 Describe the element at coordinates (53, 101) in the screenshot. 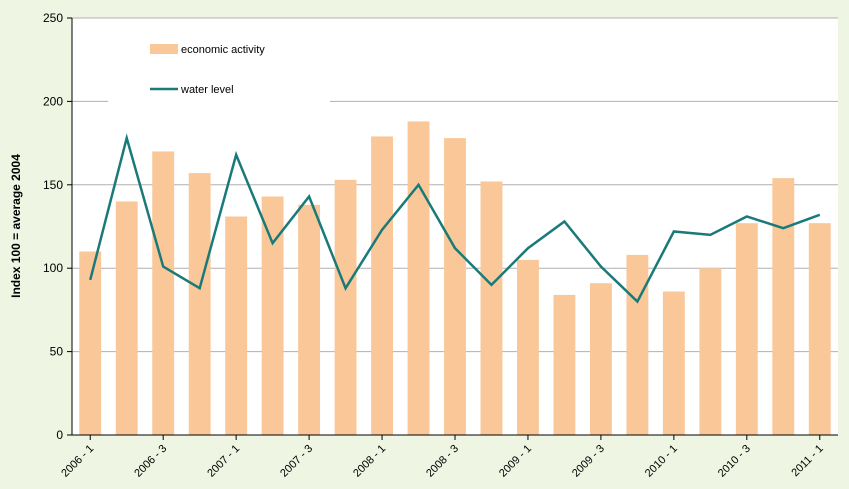

I see `y-tick-label: 200` at that location.